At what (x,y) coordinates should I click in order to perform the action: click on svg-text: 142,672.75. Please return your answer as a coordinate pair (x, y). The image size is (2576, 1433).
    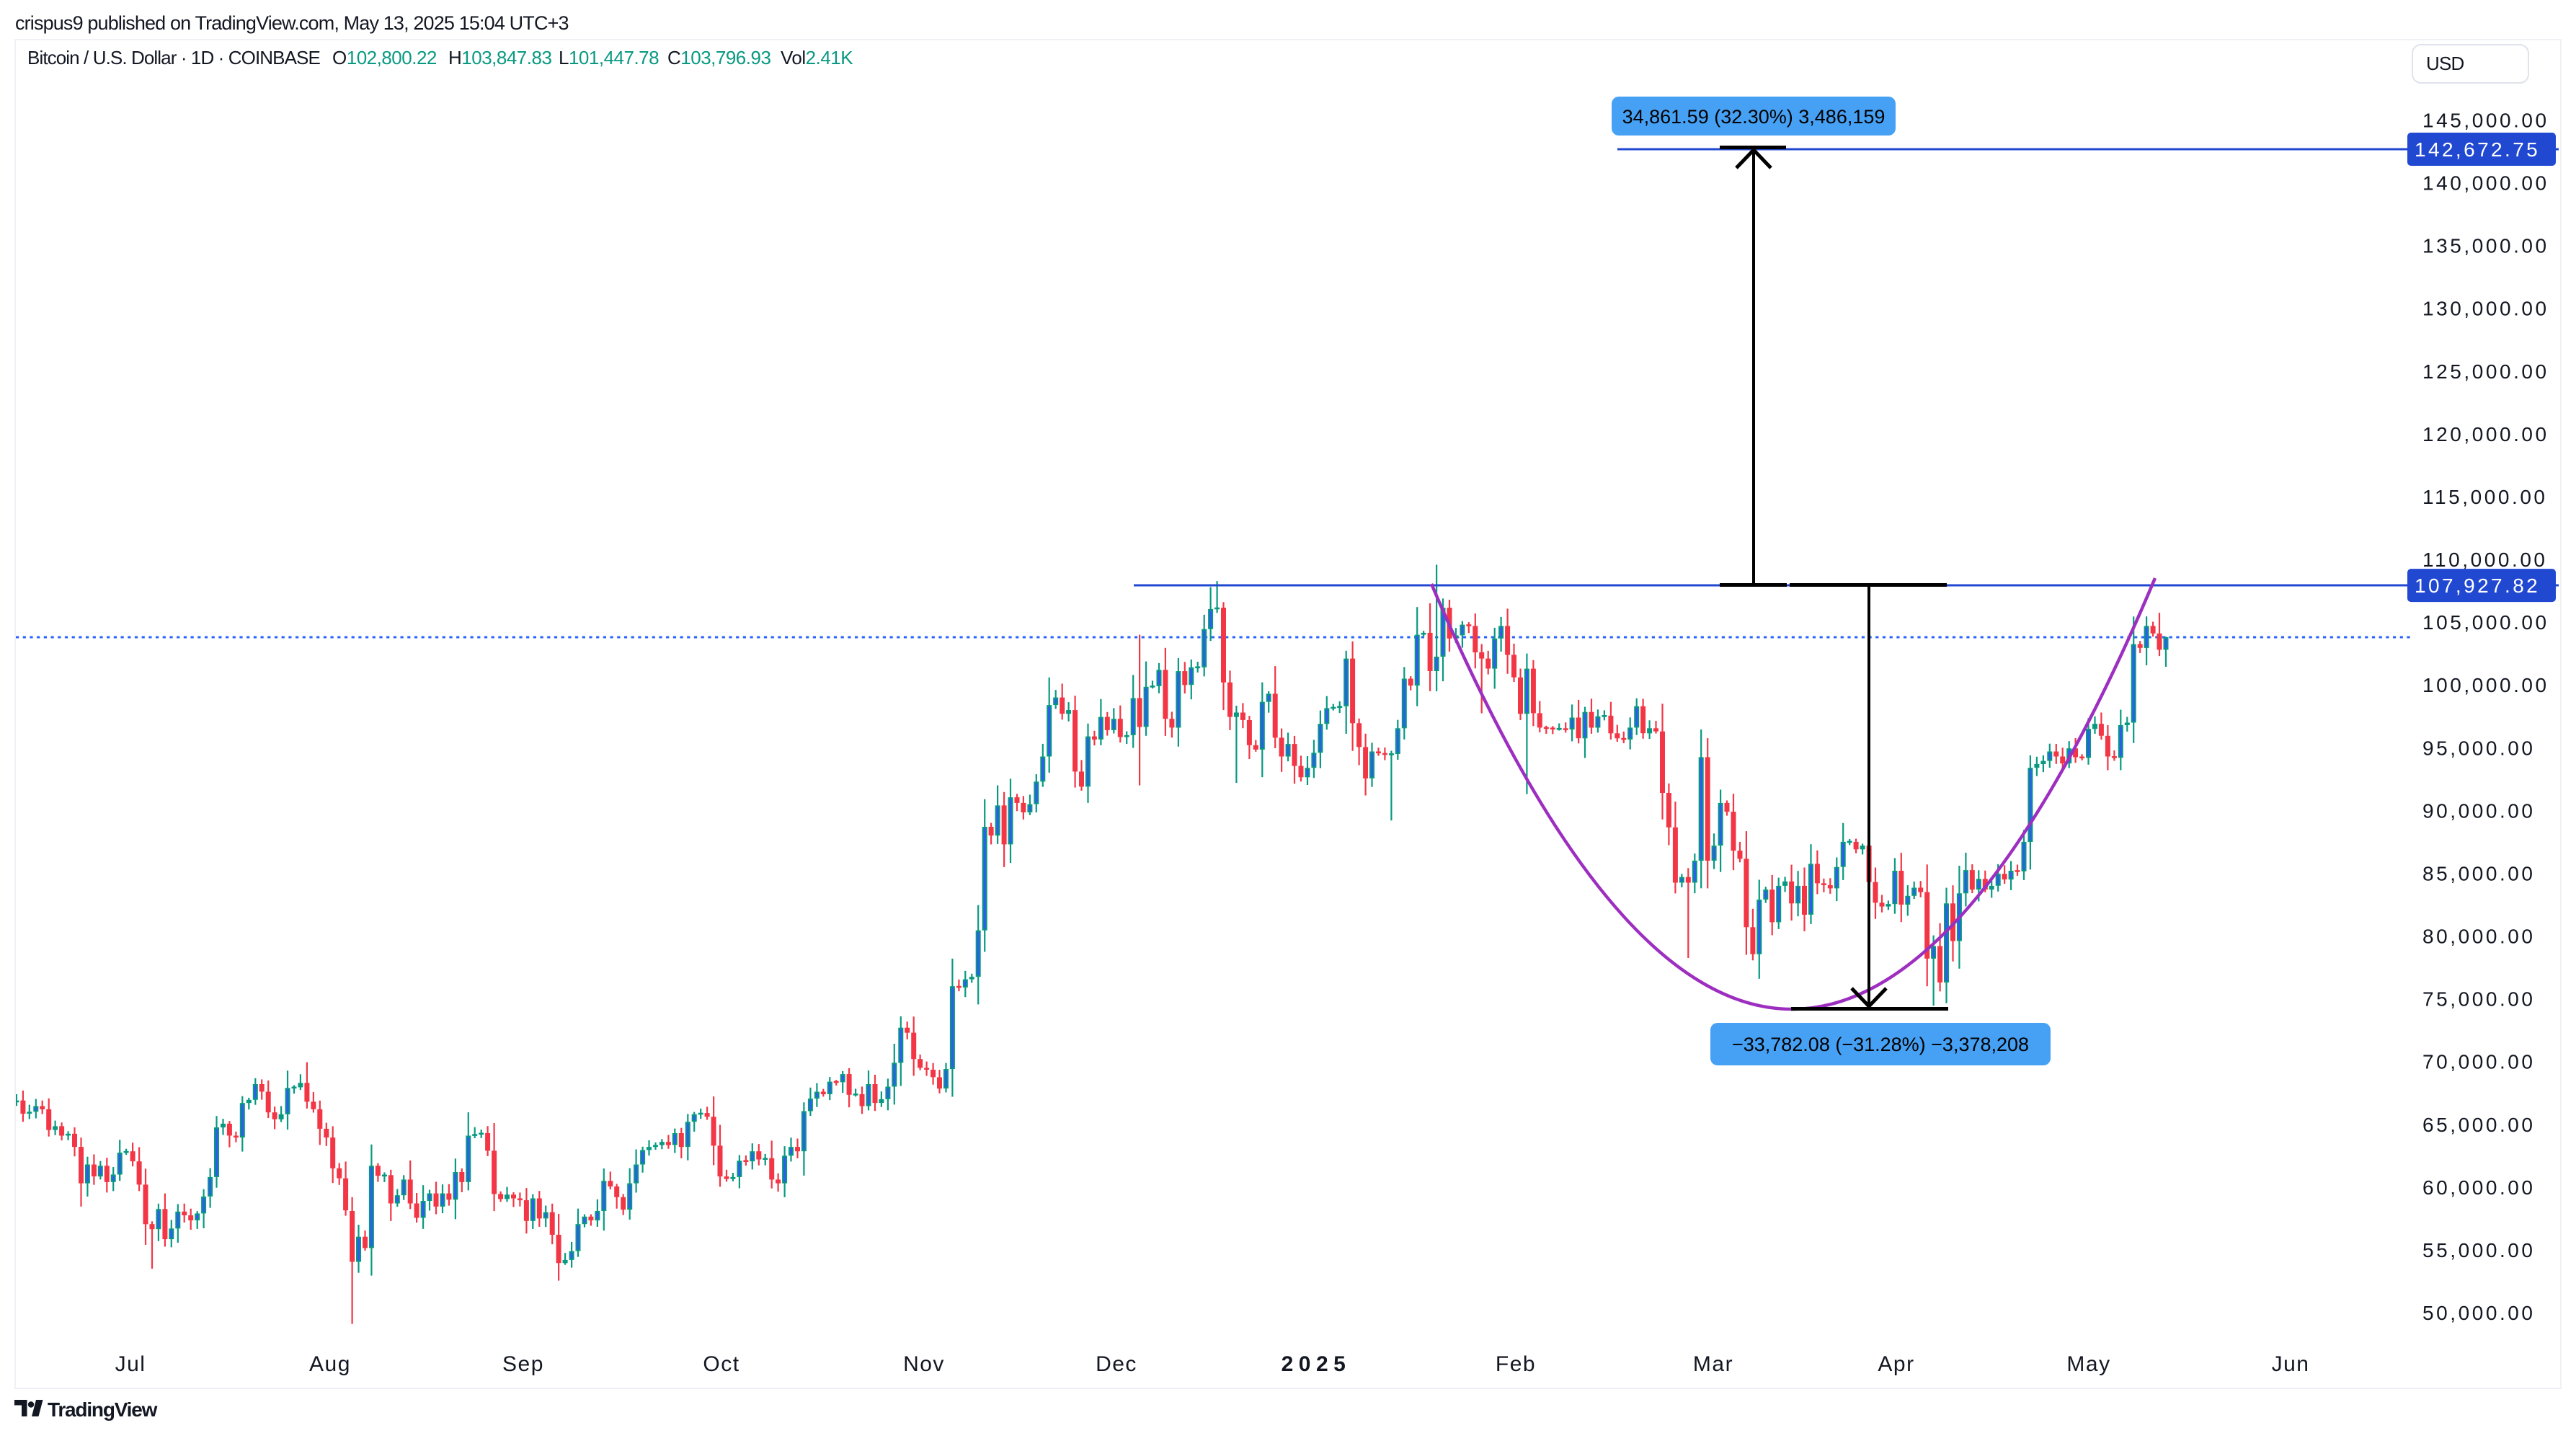
    Looking at the image, I should click on (2477, 149).